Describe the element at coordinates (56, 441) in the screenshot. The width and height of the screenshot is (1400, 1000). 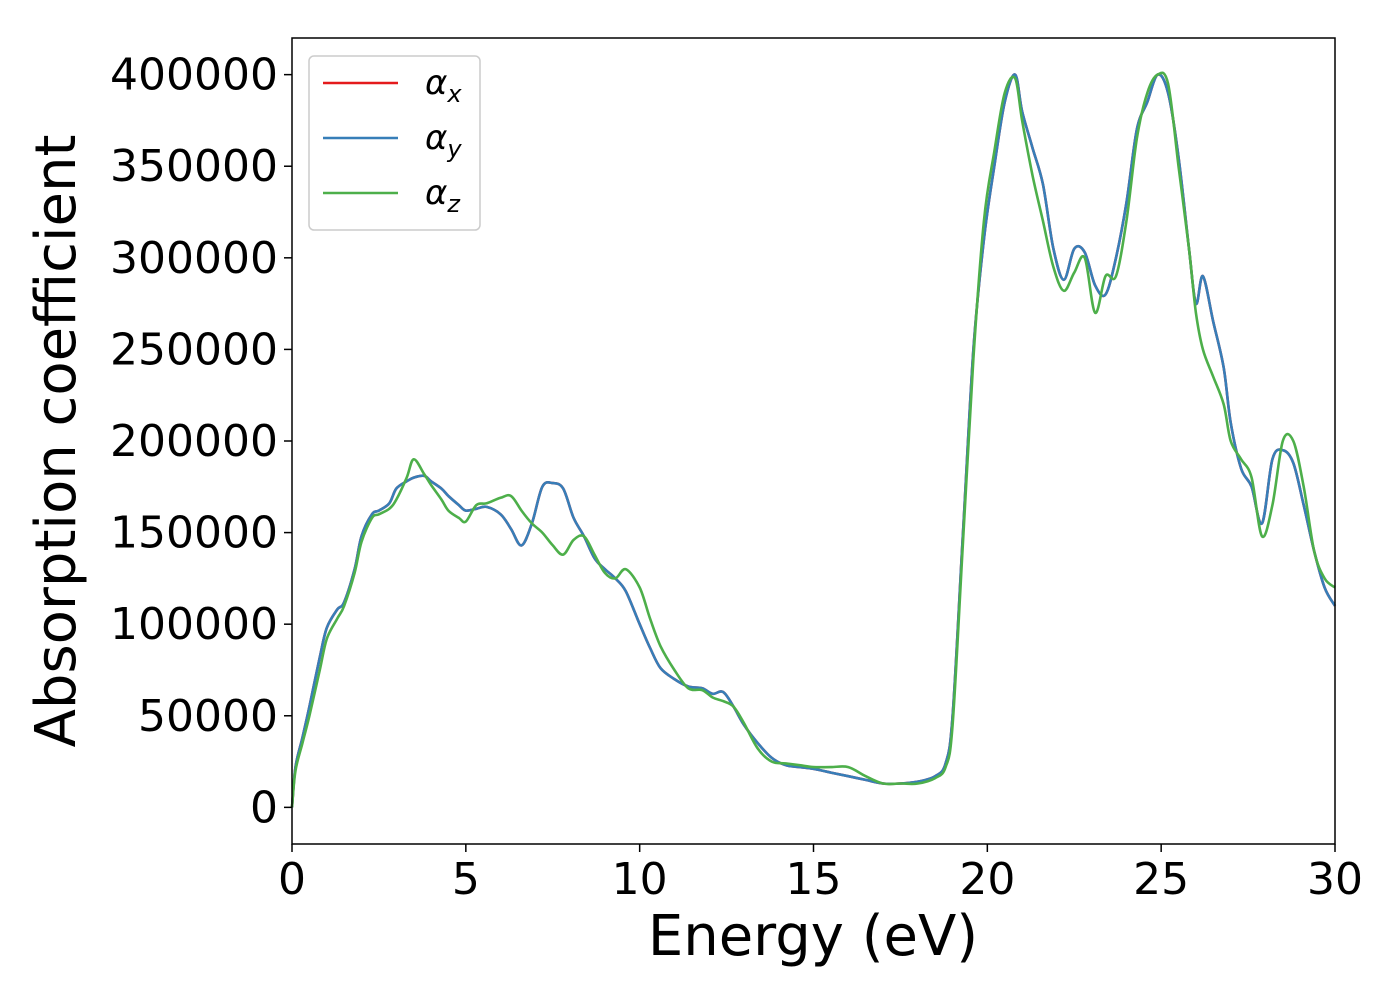
I see `y-axis-title: Absorption coefficient` at that location.